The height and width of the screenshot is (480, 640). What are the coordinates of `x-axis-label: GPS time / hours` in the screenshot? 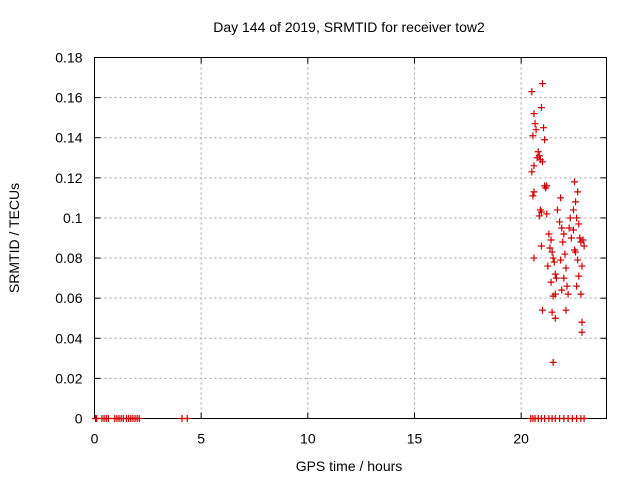 It's located at (349, 466).